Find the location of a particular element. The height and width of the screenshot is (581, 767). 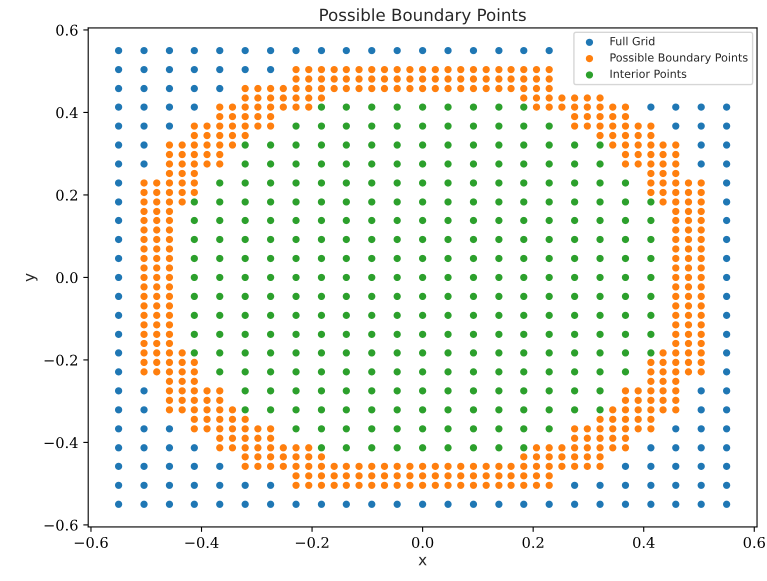

x-tick-label: 0.6 is located at coordinates (754, 542).